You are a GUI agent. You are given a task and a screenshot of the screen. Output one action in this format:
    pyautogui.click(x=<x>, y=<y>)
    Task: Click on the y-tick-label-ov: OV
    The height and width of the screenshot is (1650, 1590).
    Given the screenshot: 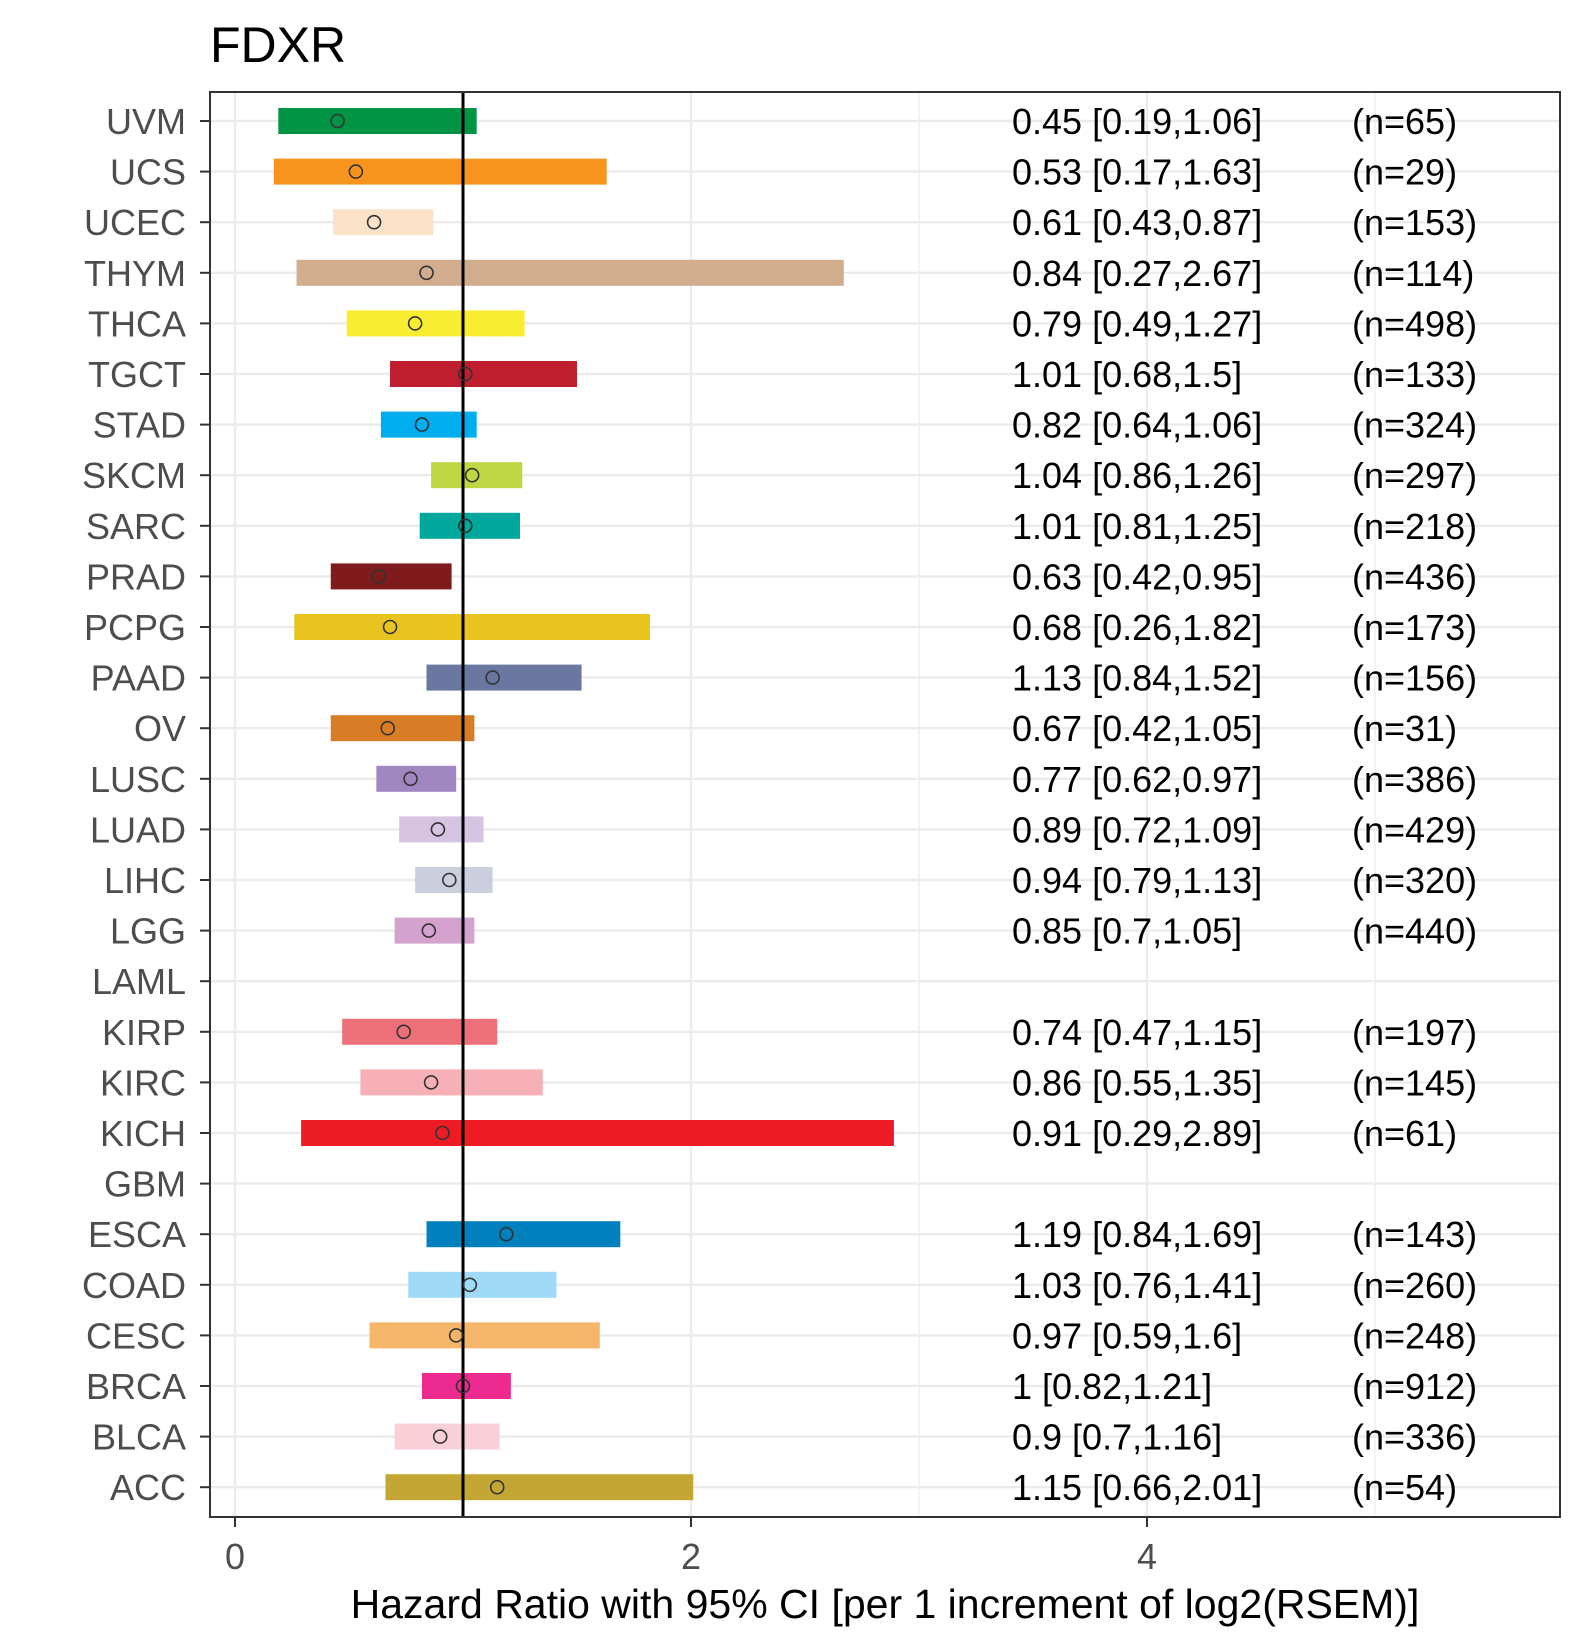 What is the action you would take?
    pyautogui.click(x=160, y=728)
    